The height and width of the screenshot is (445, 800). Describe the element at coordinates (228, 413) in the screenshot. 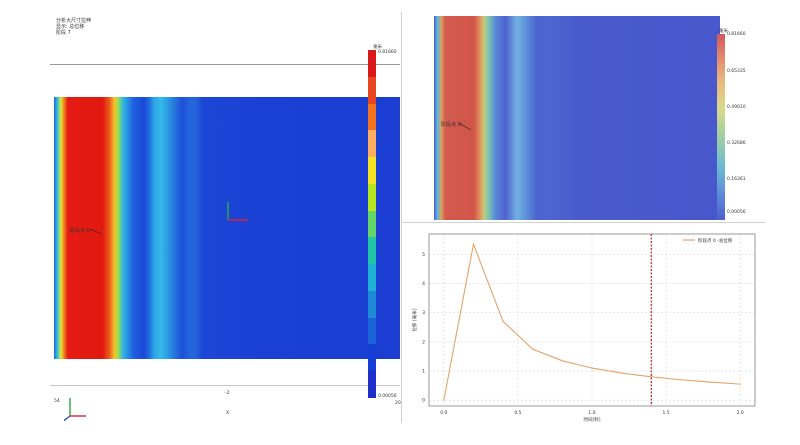

I see `axis-x-label: X` at that location.